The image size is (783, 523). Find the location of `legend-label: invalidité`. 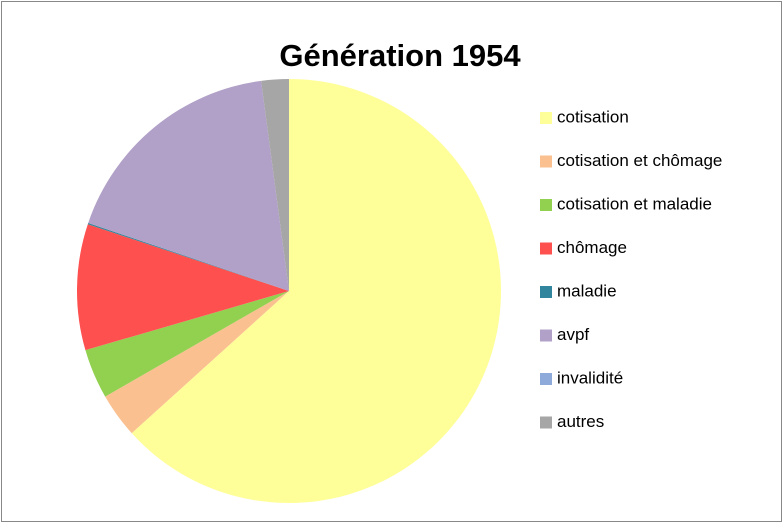

legend-label: invalidité is located at coordinates (590, 377).